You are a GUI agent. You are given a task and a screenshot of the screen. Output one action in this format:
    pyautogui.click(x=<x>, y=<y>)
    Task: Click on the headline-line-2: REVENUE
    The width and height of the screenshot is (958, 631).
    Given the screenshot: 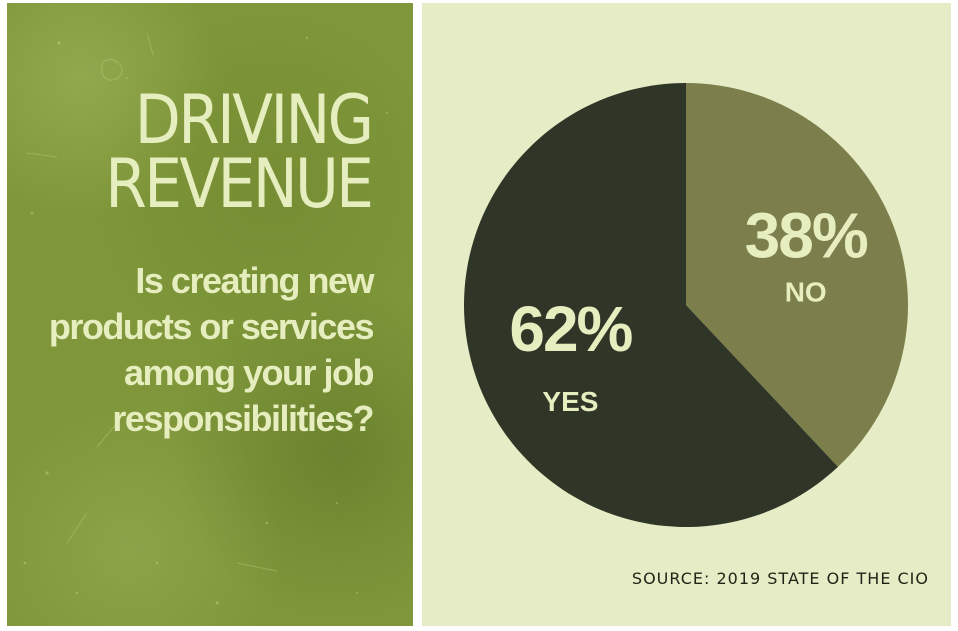 What is the action you would take?
    pyautogui.click(x=239, y=184)
    